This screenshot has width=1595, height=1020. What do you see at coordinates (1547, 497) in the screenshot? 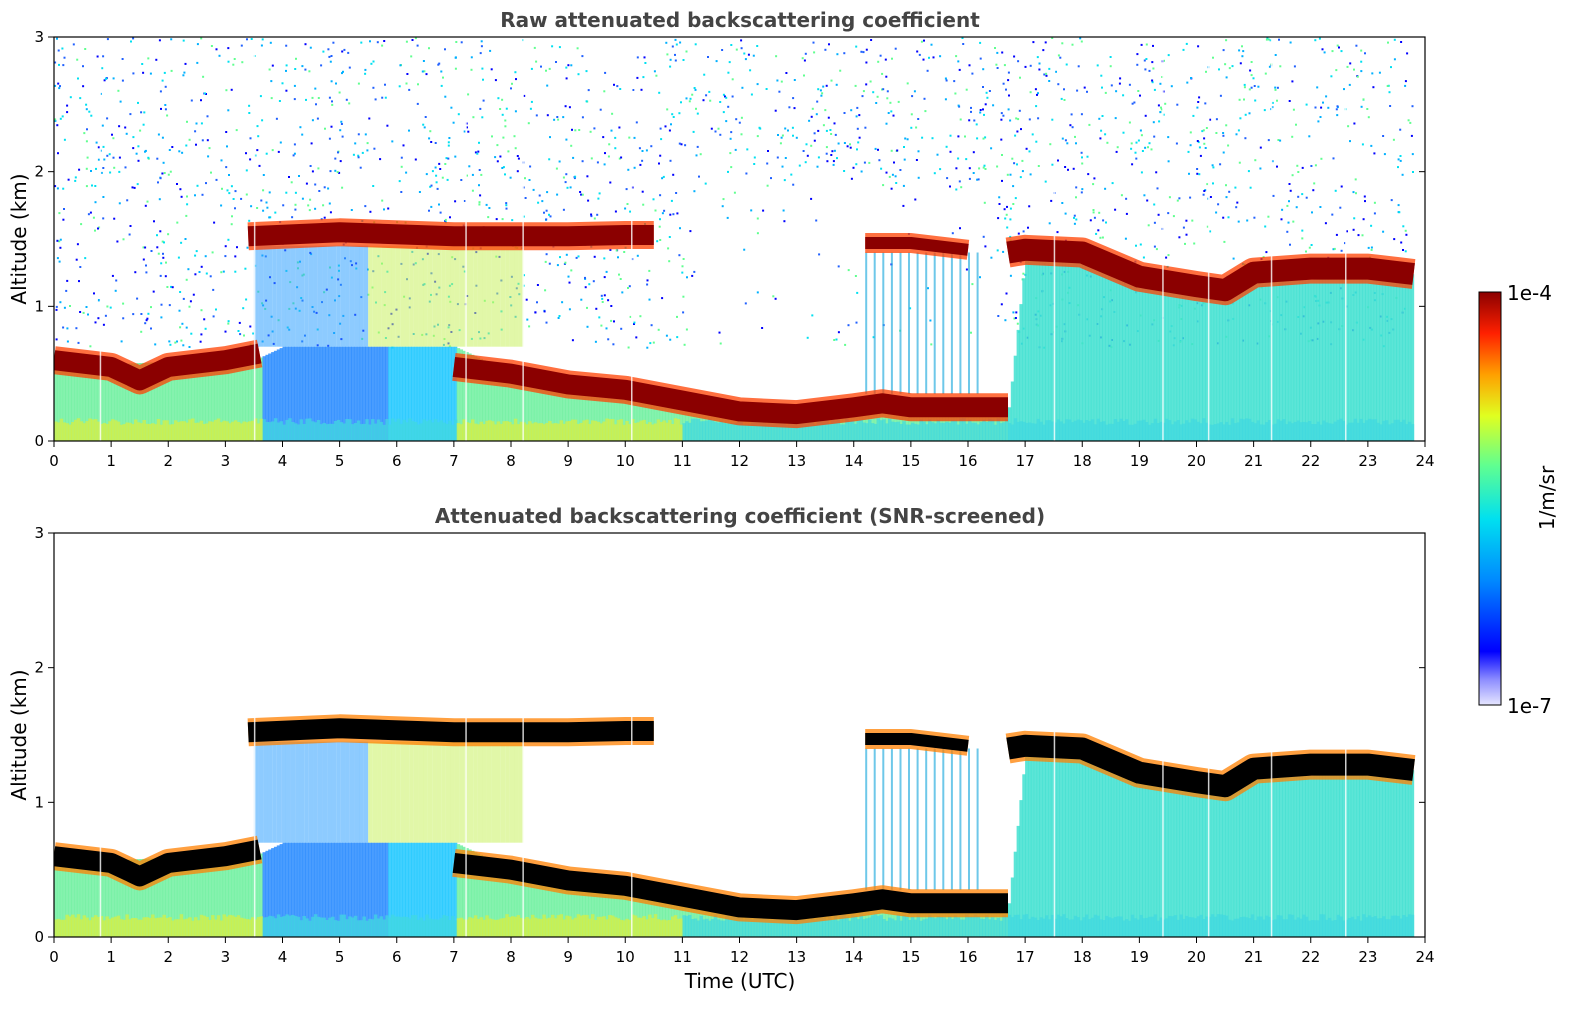
I see `colorbar-unit-label: 1/m/sr` at bounding box center [1547, 497].